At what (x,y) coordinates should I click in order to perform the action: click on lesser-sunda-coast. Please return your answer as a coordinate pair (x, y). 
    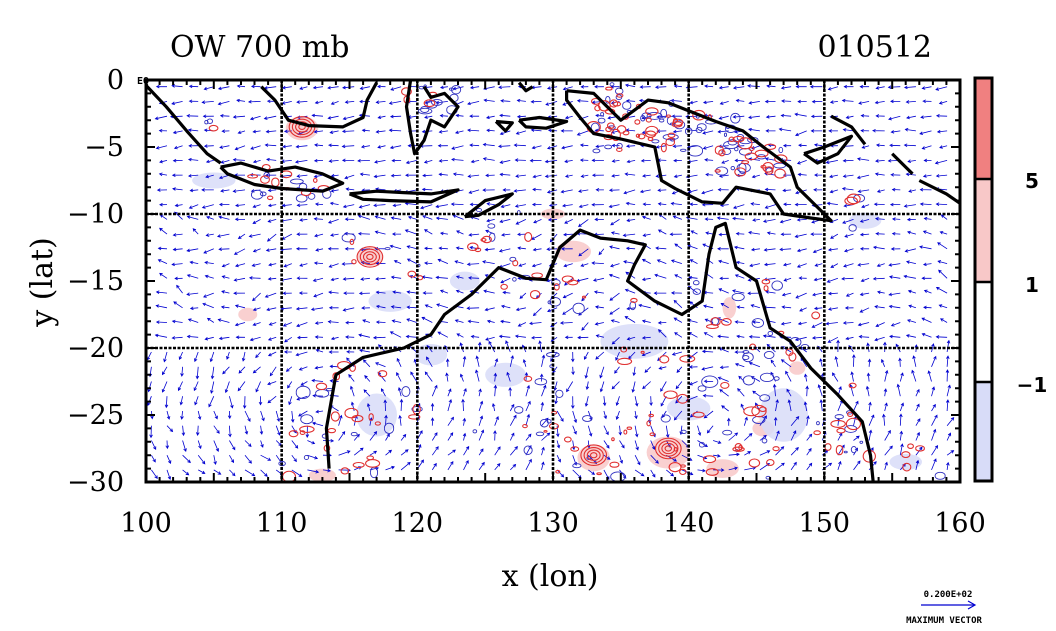
    Looking at the image, I should click on (404, 196).